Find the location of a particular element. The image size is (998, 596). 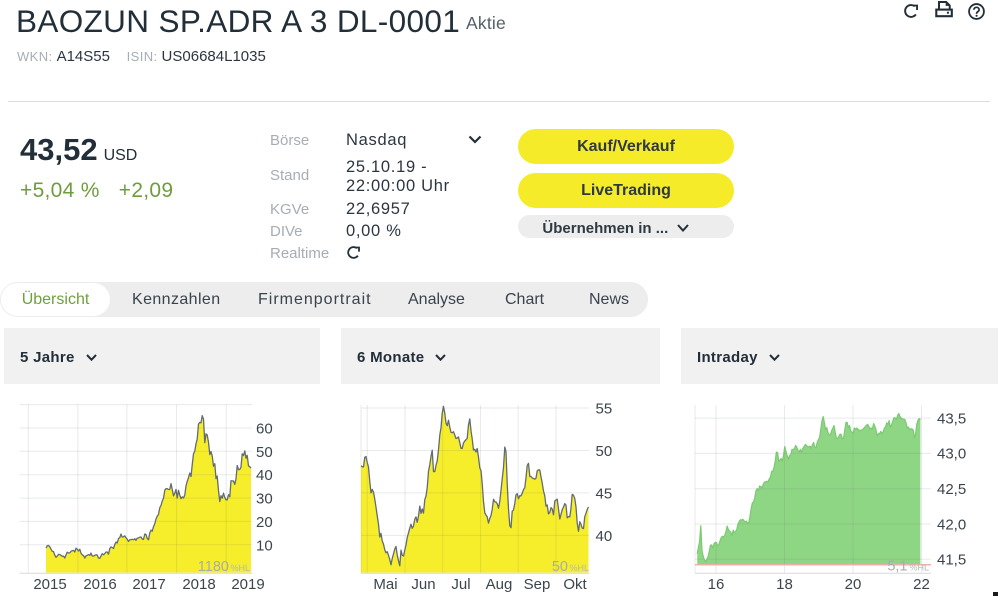

svg-text: Mai is located at coordinates (385, 584).